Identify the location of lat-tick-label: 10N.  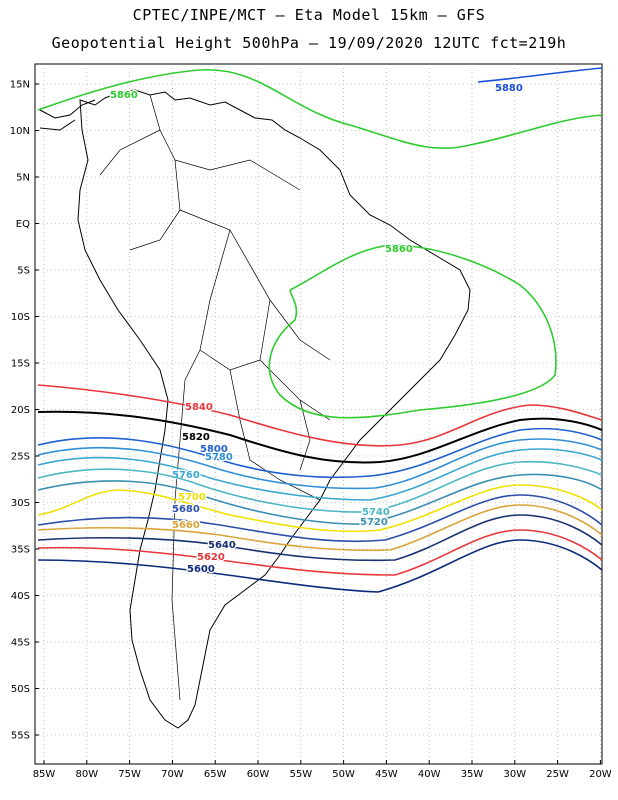
(20, 131).